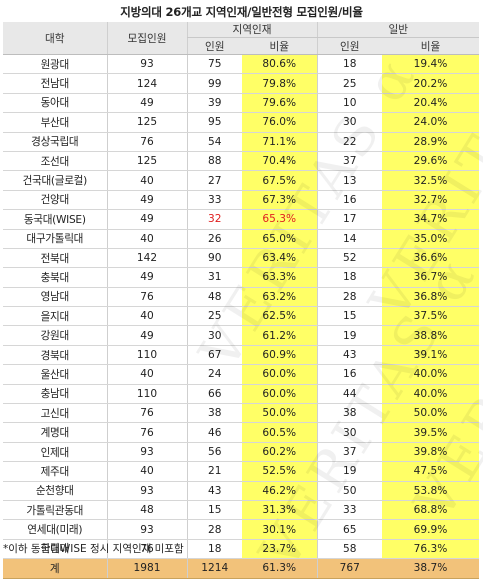 The width and height of the screenshot is (483, 580). I want to click on regional-count: 18, so click(214, 549).